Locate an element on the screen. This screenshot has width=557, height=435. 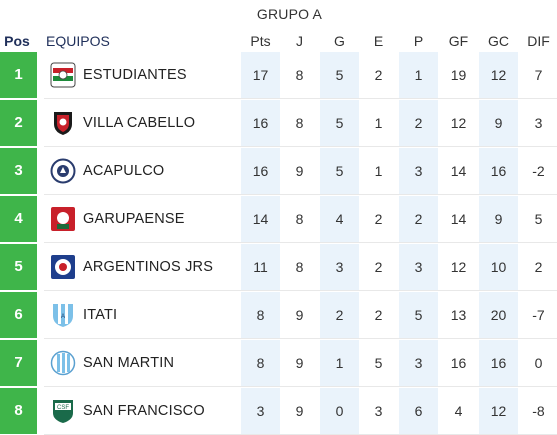
table-row: 5 ARGENTINOS JRS 11 8 3 2 3 12 10 2 is located at coordinates (278, 267).